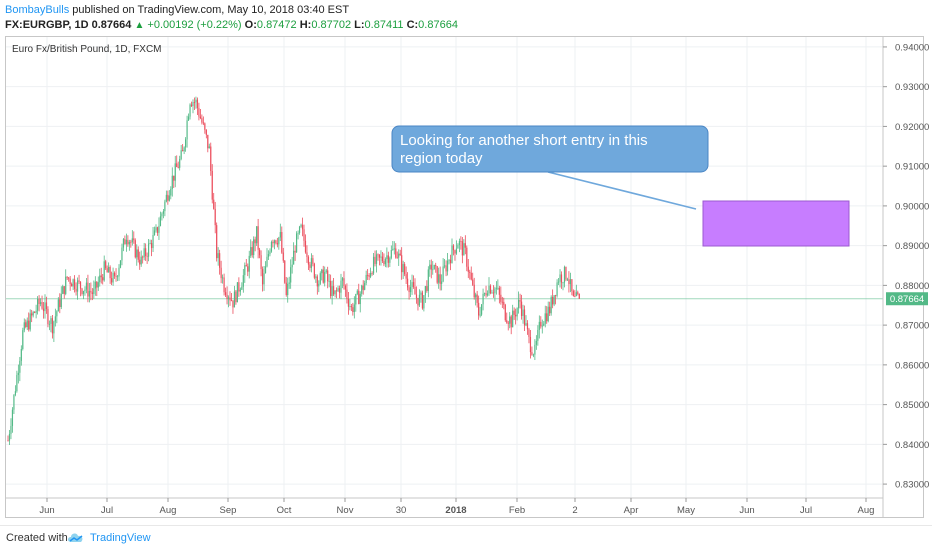 The width and height of the screenshot is (932, 551). I want to click on time-axis-label: Nov, so click(345, 510).